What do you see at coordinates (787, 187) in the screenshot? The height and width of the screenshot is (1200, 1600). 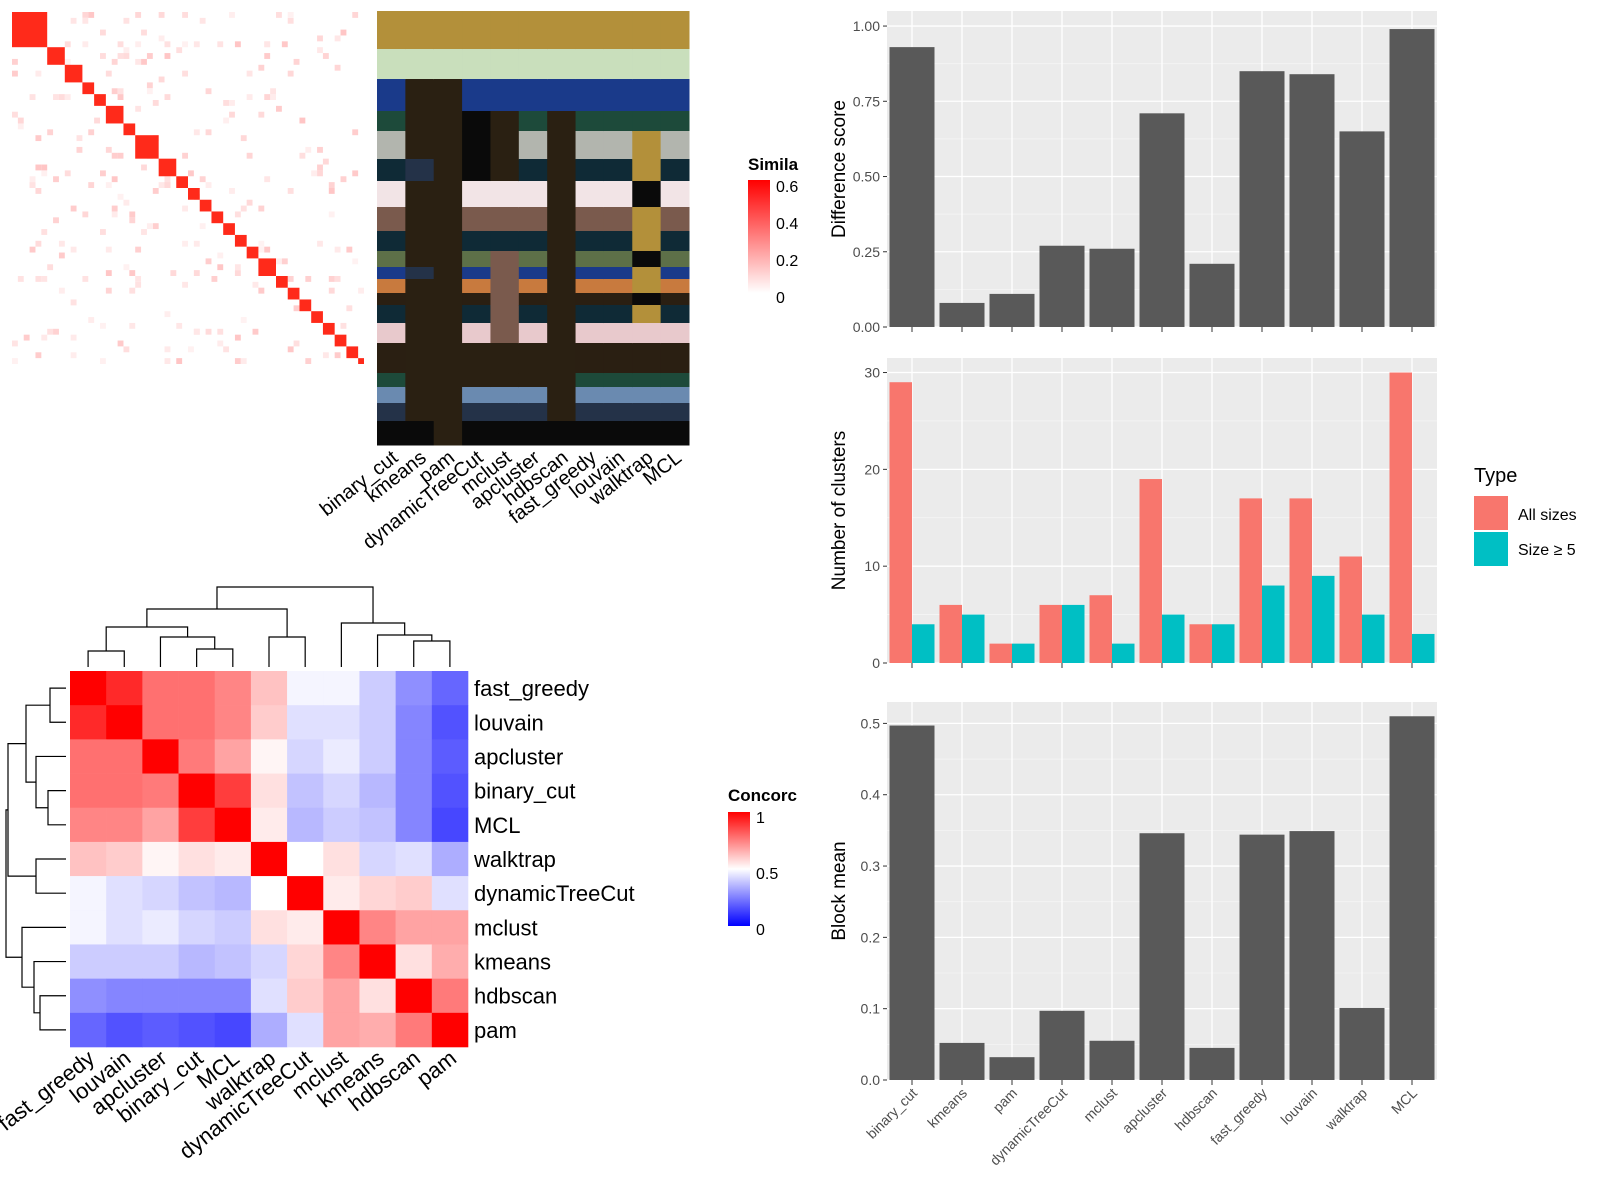 I see `similarity-legend-tick: 0.6` at bounding box center [787, 187].